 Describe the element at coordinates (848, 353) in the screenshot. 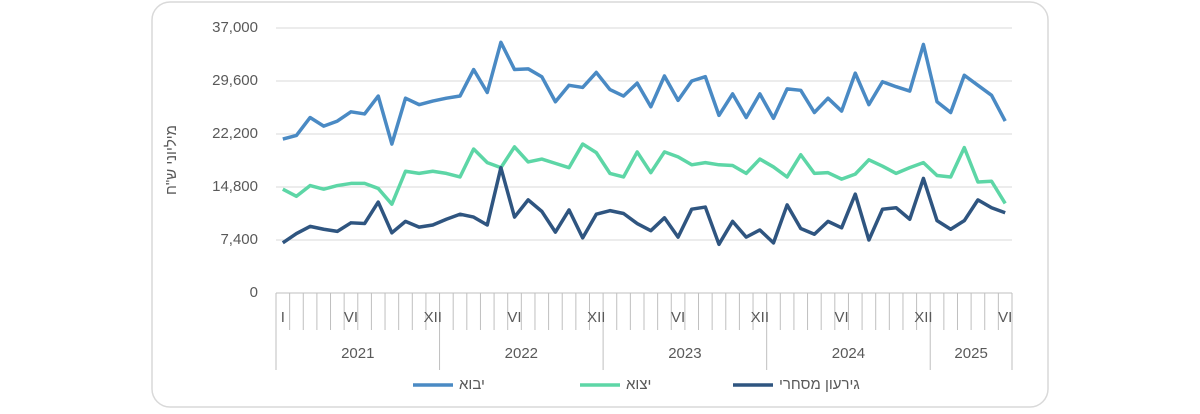

I see `year-label: 2024` at that location.